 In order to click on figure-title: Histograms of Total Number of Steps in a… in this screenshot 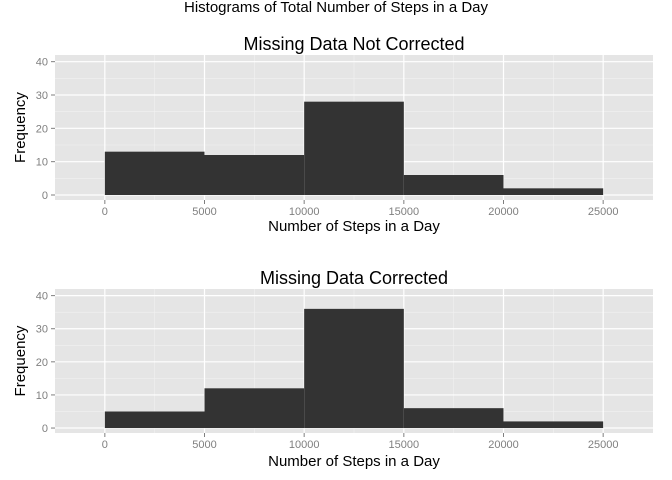, I will do `click(336, 8)`.